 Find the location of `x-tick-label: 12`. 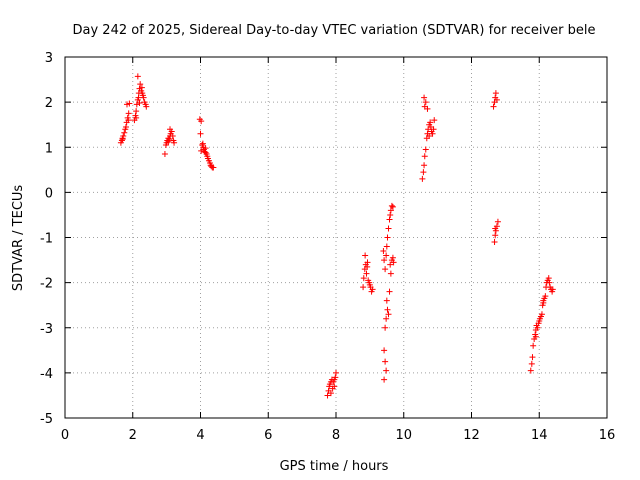

x-tick-label: 12 is located at coordinates (471, 435).